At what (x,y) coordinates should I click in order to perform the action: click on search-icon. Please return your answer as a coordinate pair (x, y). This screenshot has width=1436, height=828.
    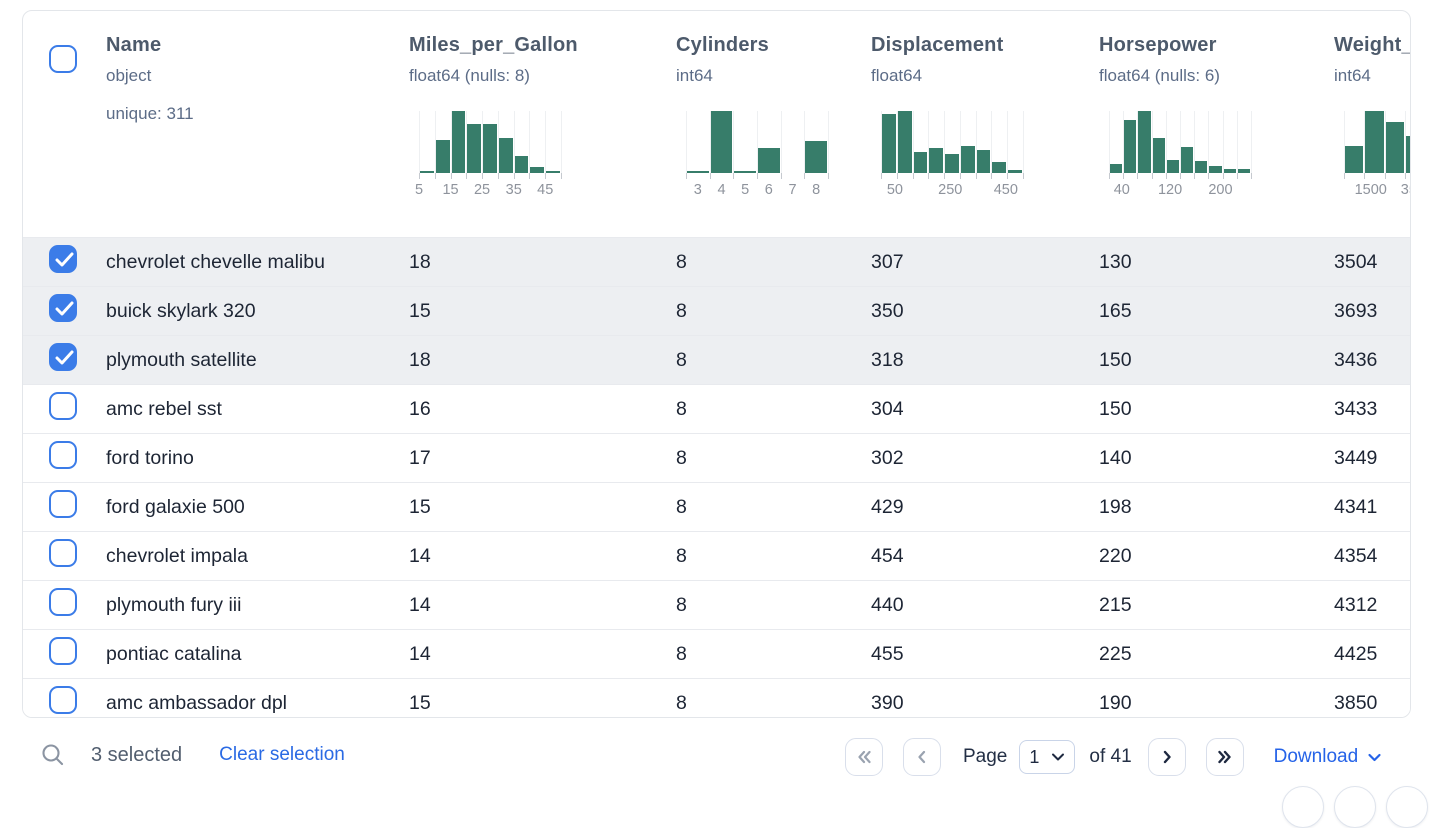
    Looking at the image, I should click on (53, 755).